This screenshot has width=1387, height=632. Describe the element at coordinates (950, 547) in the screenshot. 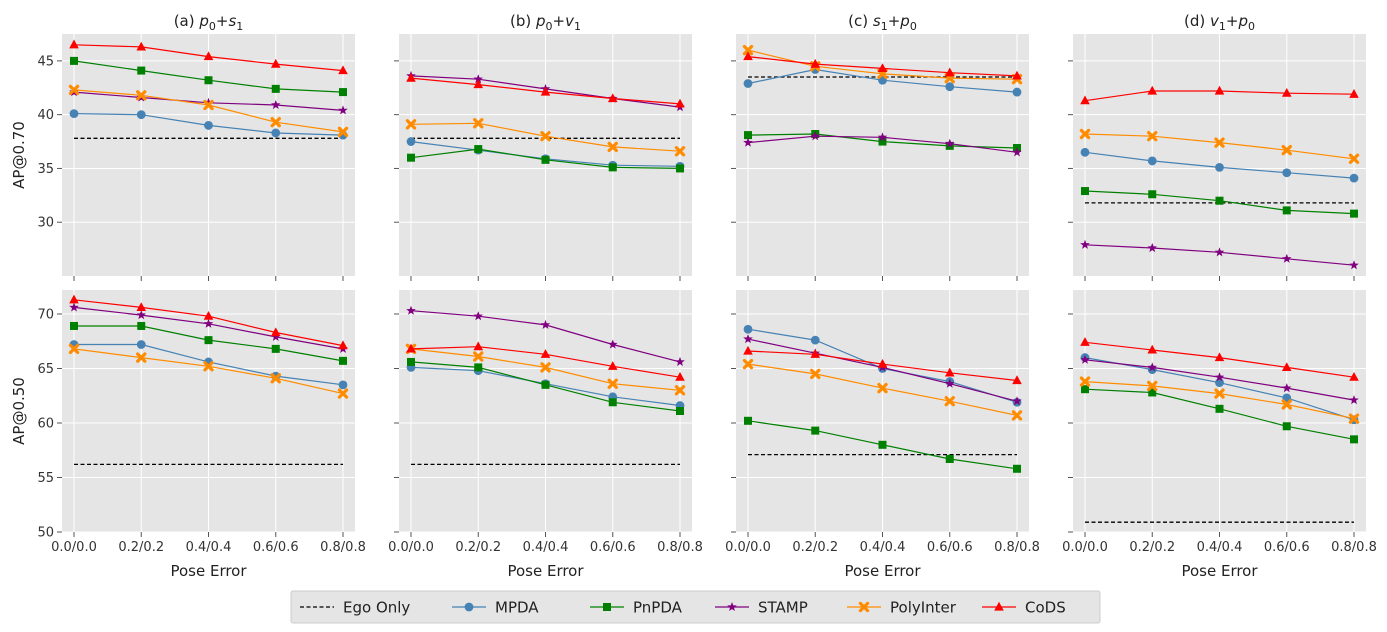

I see `x-tick-label: 0.6/0.6` at that location.